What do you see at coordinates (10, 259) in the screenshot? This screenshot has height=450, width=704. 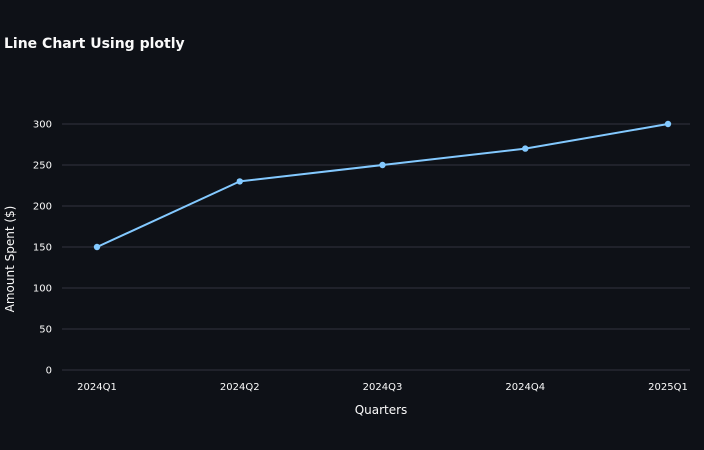 I see `y-axis-title: Amount Spent ($)` at bounding box center [10, 259].